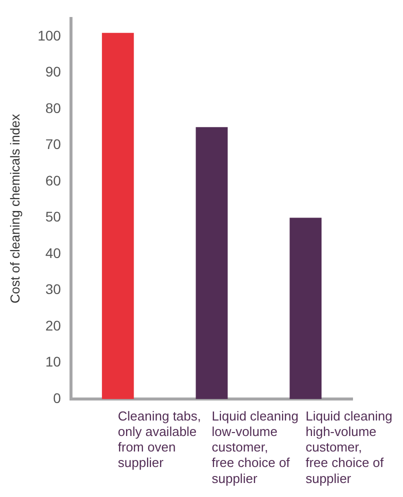 The width and height of the screenshot is (403, 497). What do you see at coordinates (53, 108) in the screenshot?
I see `y-tick-label: 80` at bounding box center [53, 108].